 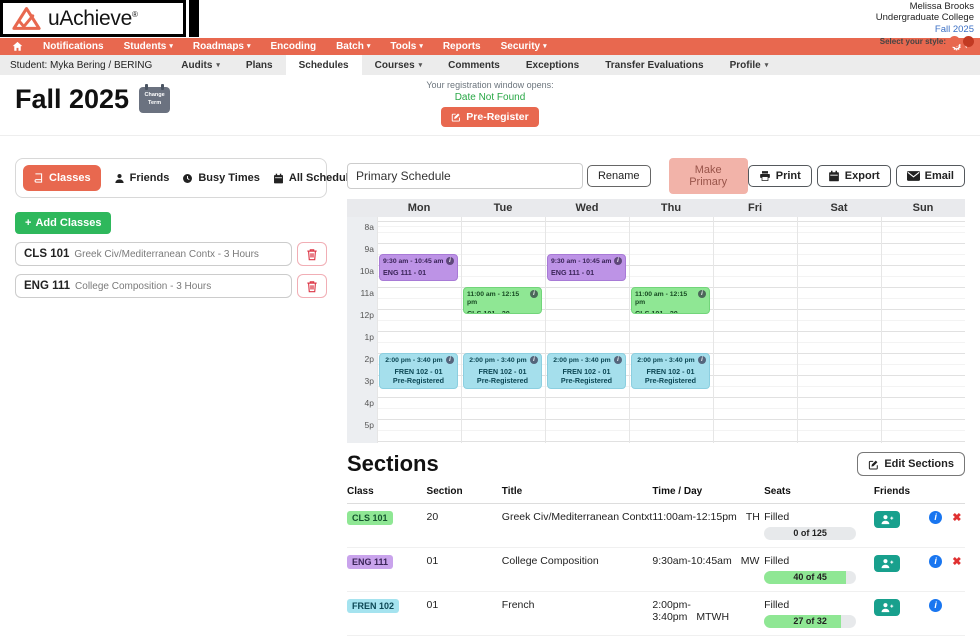 I want to click on tab-busy-times: Busy Times, so click(x=221, y=178).